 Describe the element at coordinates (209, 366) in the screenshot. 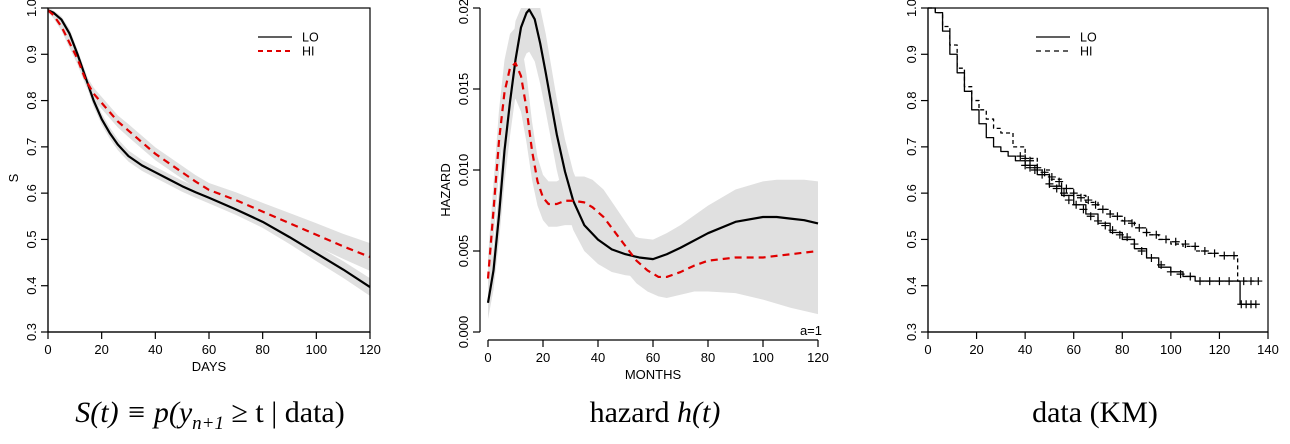

I see `x-axis-label: DAYS` at that location.